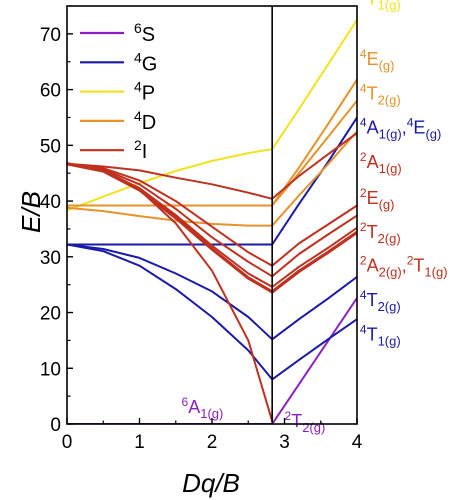 The width and height of the screenshot is (471, 500). Describe the element at coordinates (377, 199) in the screenshot. I see `term-label: 2E(g)` at that location.